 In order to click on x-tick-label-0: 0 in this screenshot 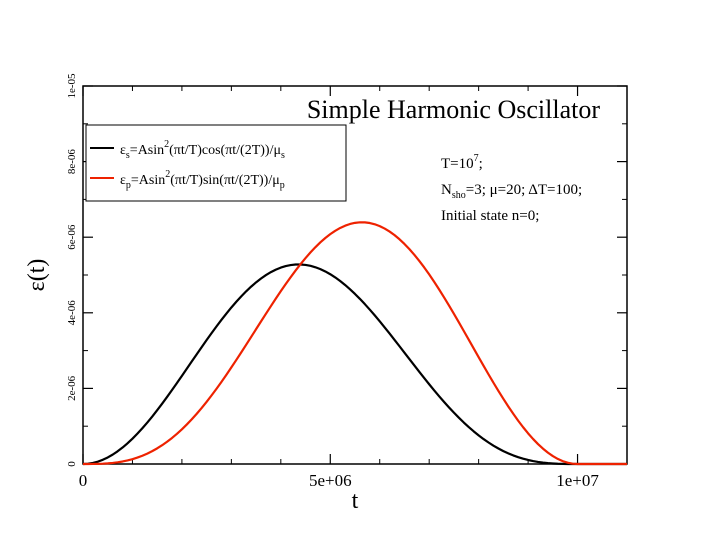, I will do `click(83, 480)`.